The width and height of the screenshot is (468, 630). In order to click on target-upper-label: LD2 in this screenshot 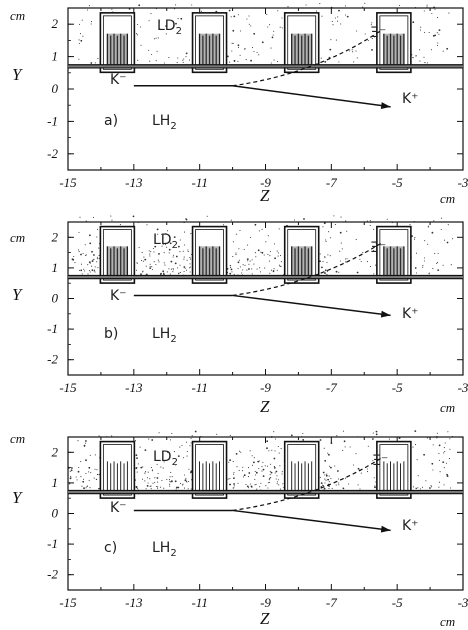, I will do `click(169, 27)`.